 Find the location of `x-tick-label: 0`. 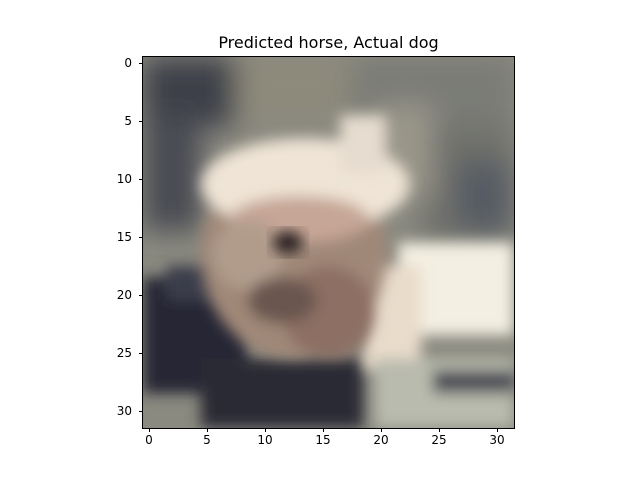

x-tick-label: 0 is located at coordinates (149, 440).